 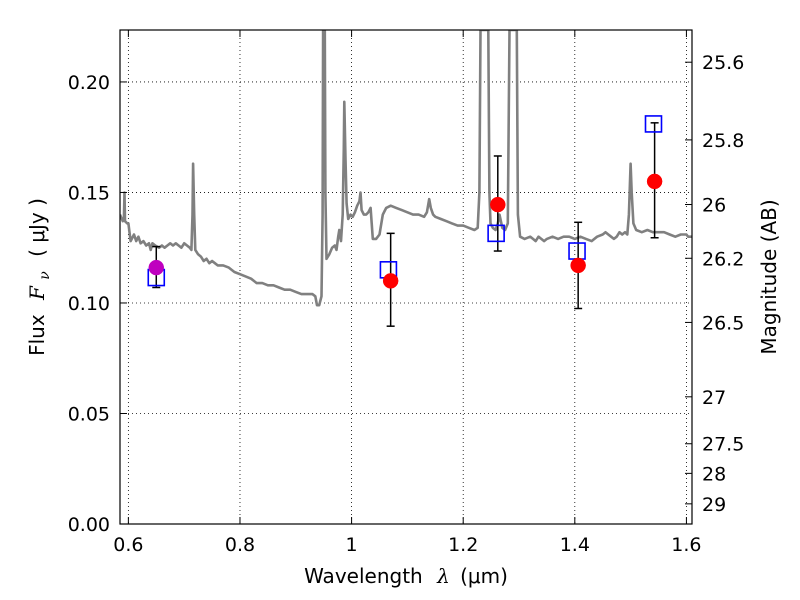 I want to click on y-tick-label: 0.00, so click(x=89, y=525).